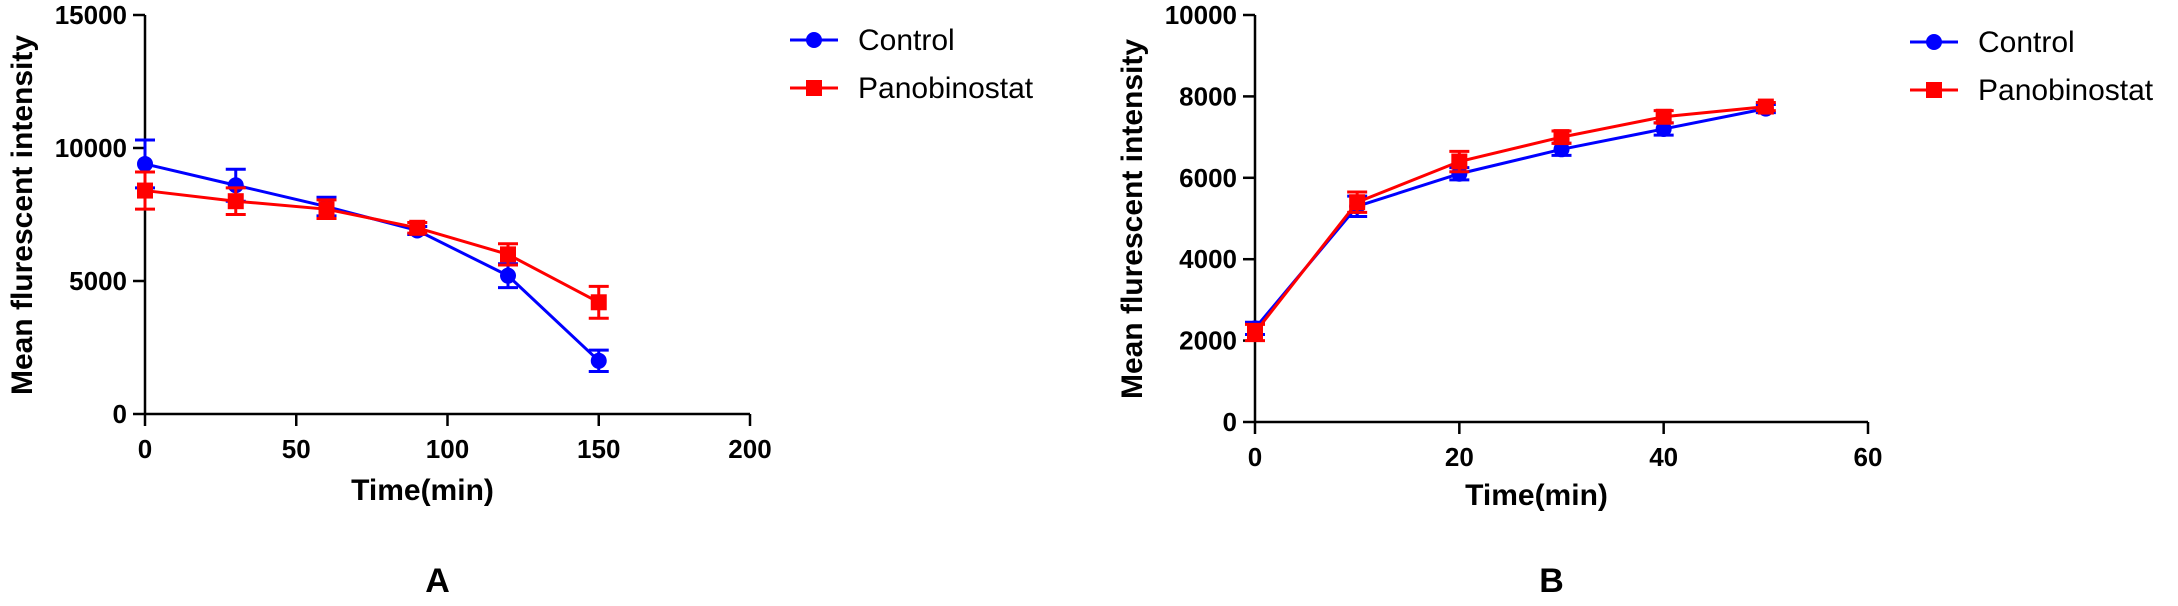 Image resolution: width=2178 pixels, height=606 pixels. I want to click on x-tick-label: 40, so click(1663, 457).